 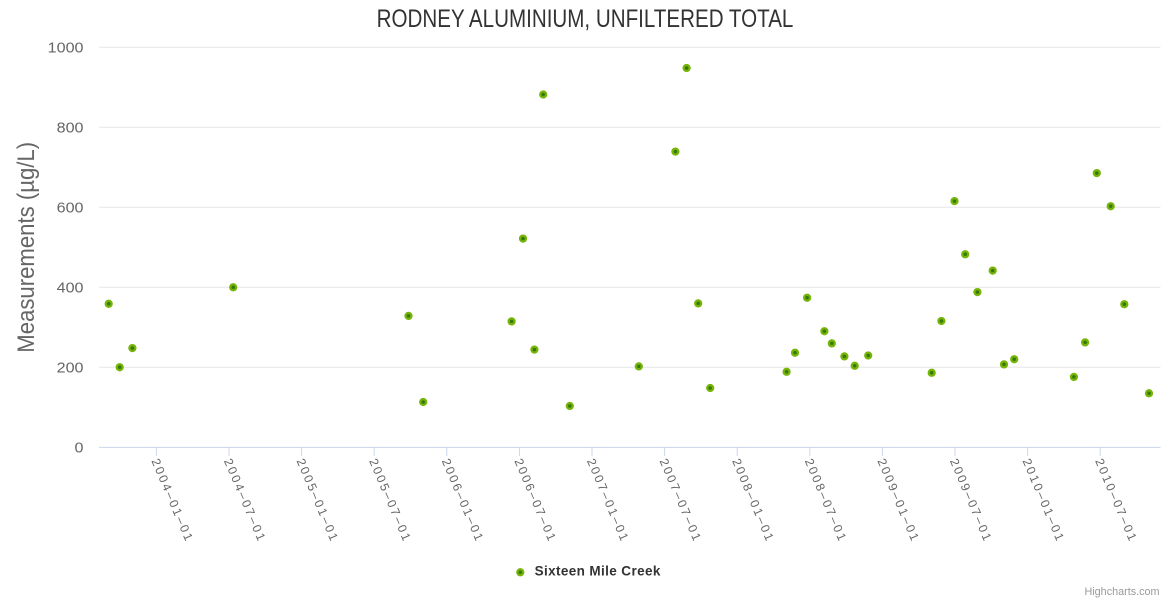 What do you see at coordinates (598, 571) in the screenshot?
I see `svg-text: Sixteen Mile Creek` at bounding box center [598, 571].